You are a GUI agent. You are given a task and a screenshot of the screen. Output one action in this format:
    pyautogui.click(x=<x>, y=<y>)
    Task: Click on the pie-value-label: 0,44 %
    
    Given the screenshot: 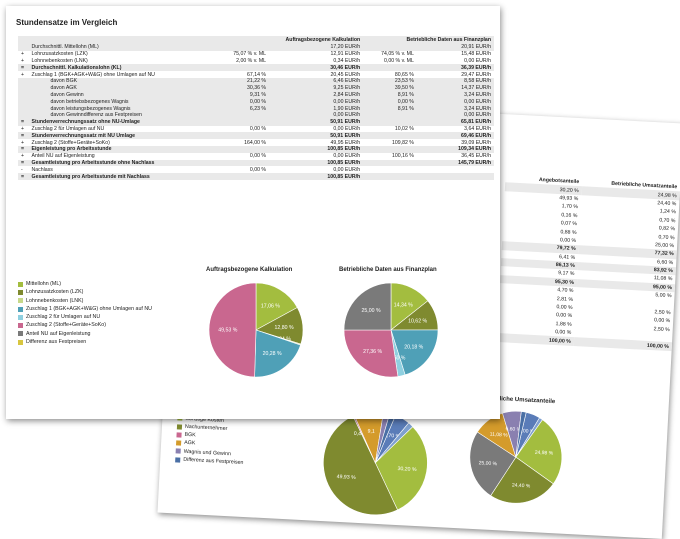 What is the action you would take?
    pyautogui.click(x=362, y=434)
    